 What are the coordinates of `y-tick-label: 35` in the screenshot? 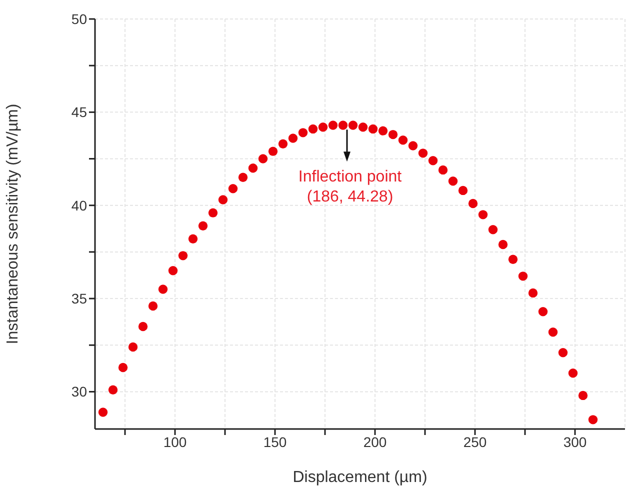 It's located at (79, 298).